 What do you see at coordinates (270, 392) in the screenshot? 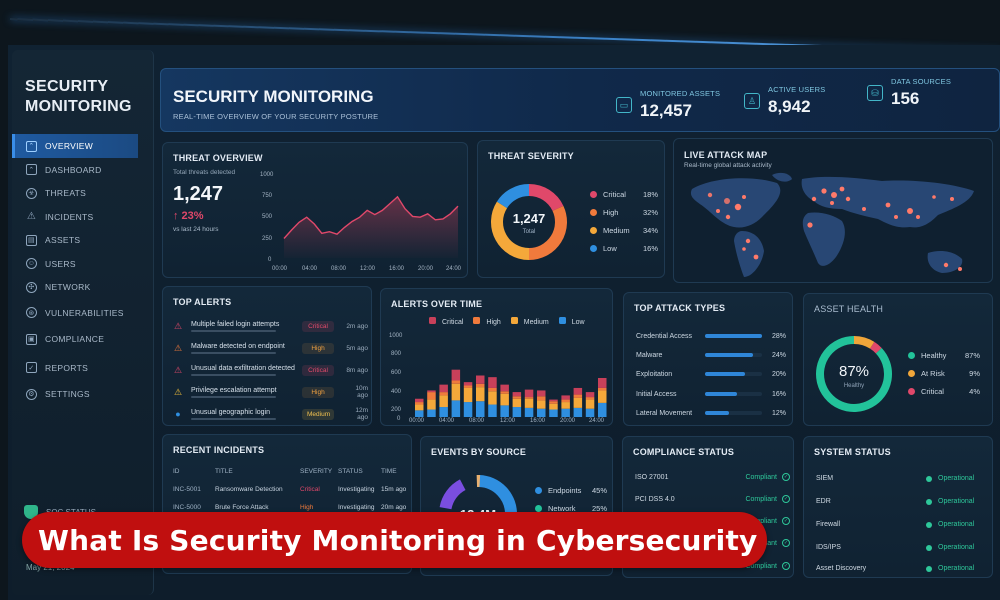
I see `alert-item: ⚠ Privilege escalation attempt High 10m ago` at bounding box center [270, 392].